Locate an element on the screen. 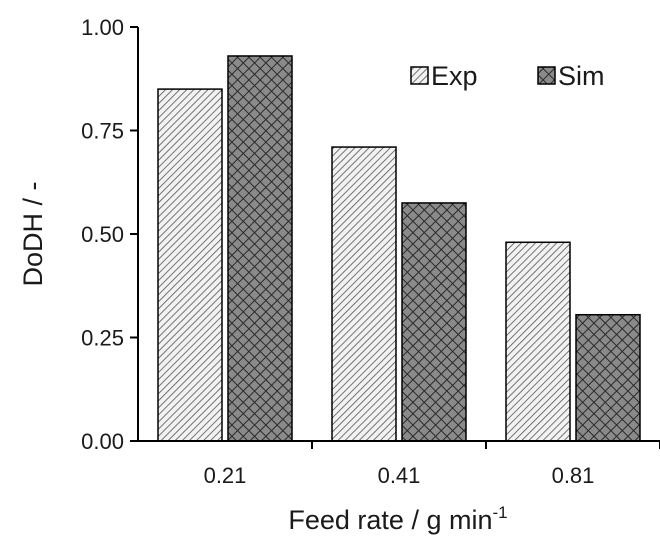 Image resolution: width=660 pixels, height=539 pixels. y-tick-label: 1.00 is located at coordinates (102, 27).